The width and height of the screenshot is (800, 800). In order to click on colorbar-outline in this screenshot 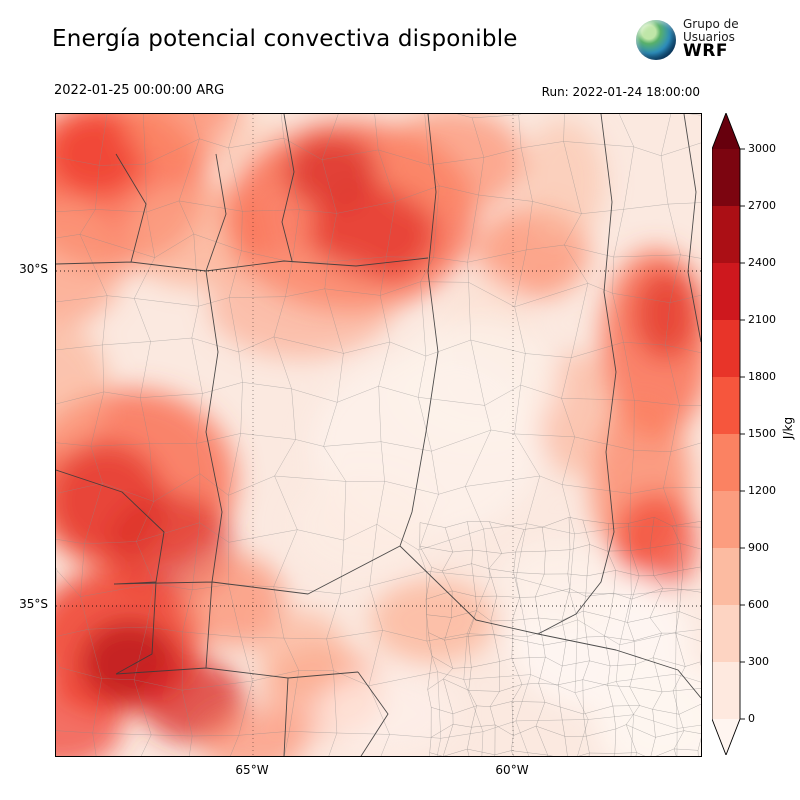, I will do `click(726, 434)`.